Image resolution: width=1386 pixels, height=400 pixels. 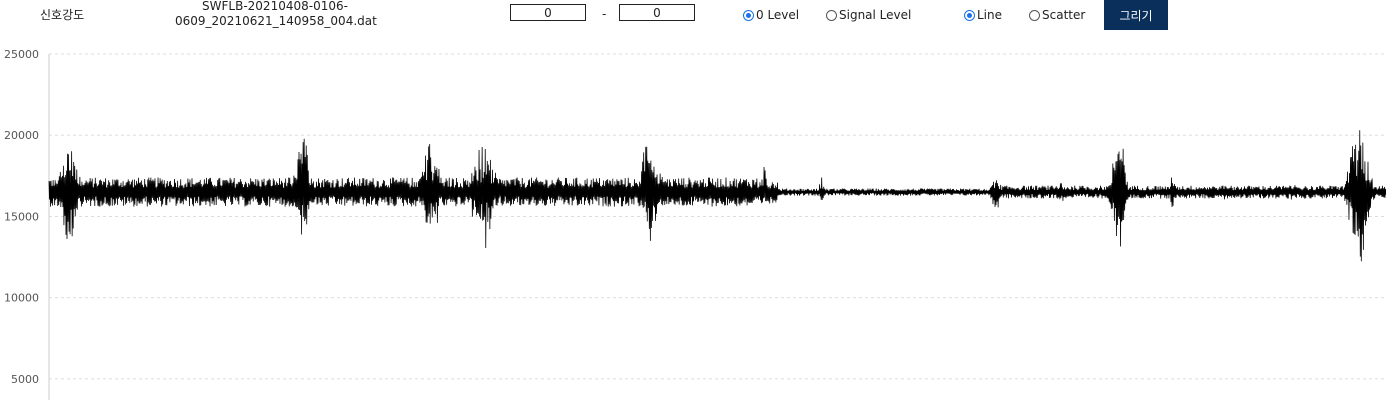 What do you see at coordinates (748, 15) in the screenshot?
I see `zero-level-radio-icon` at bounding box center [748, 15].